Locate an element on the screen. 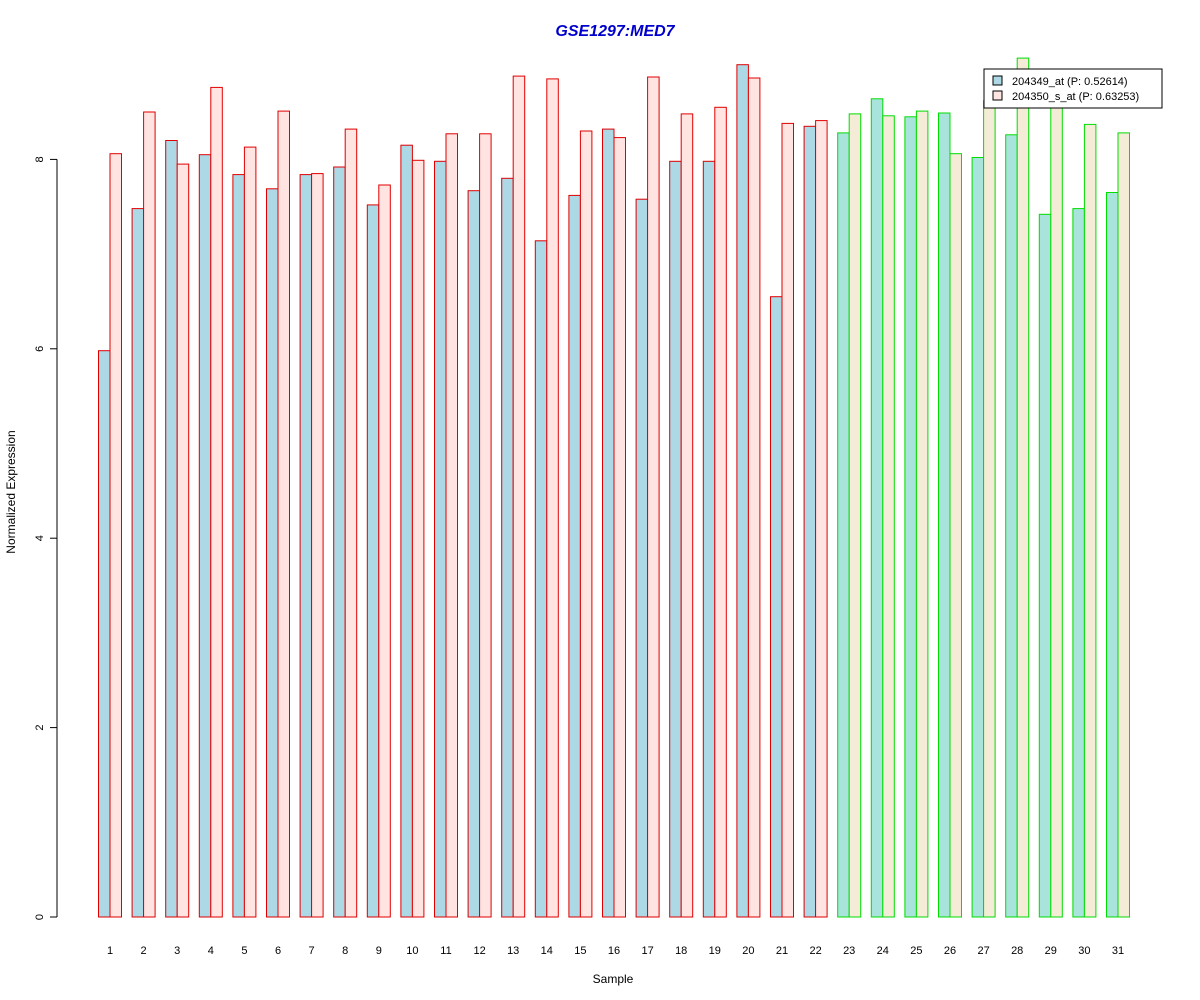  x-tick-label-16: 16 is located at coordinates (614, 951).